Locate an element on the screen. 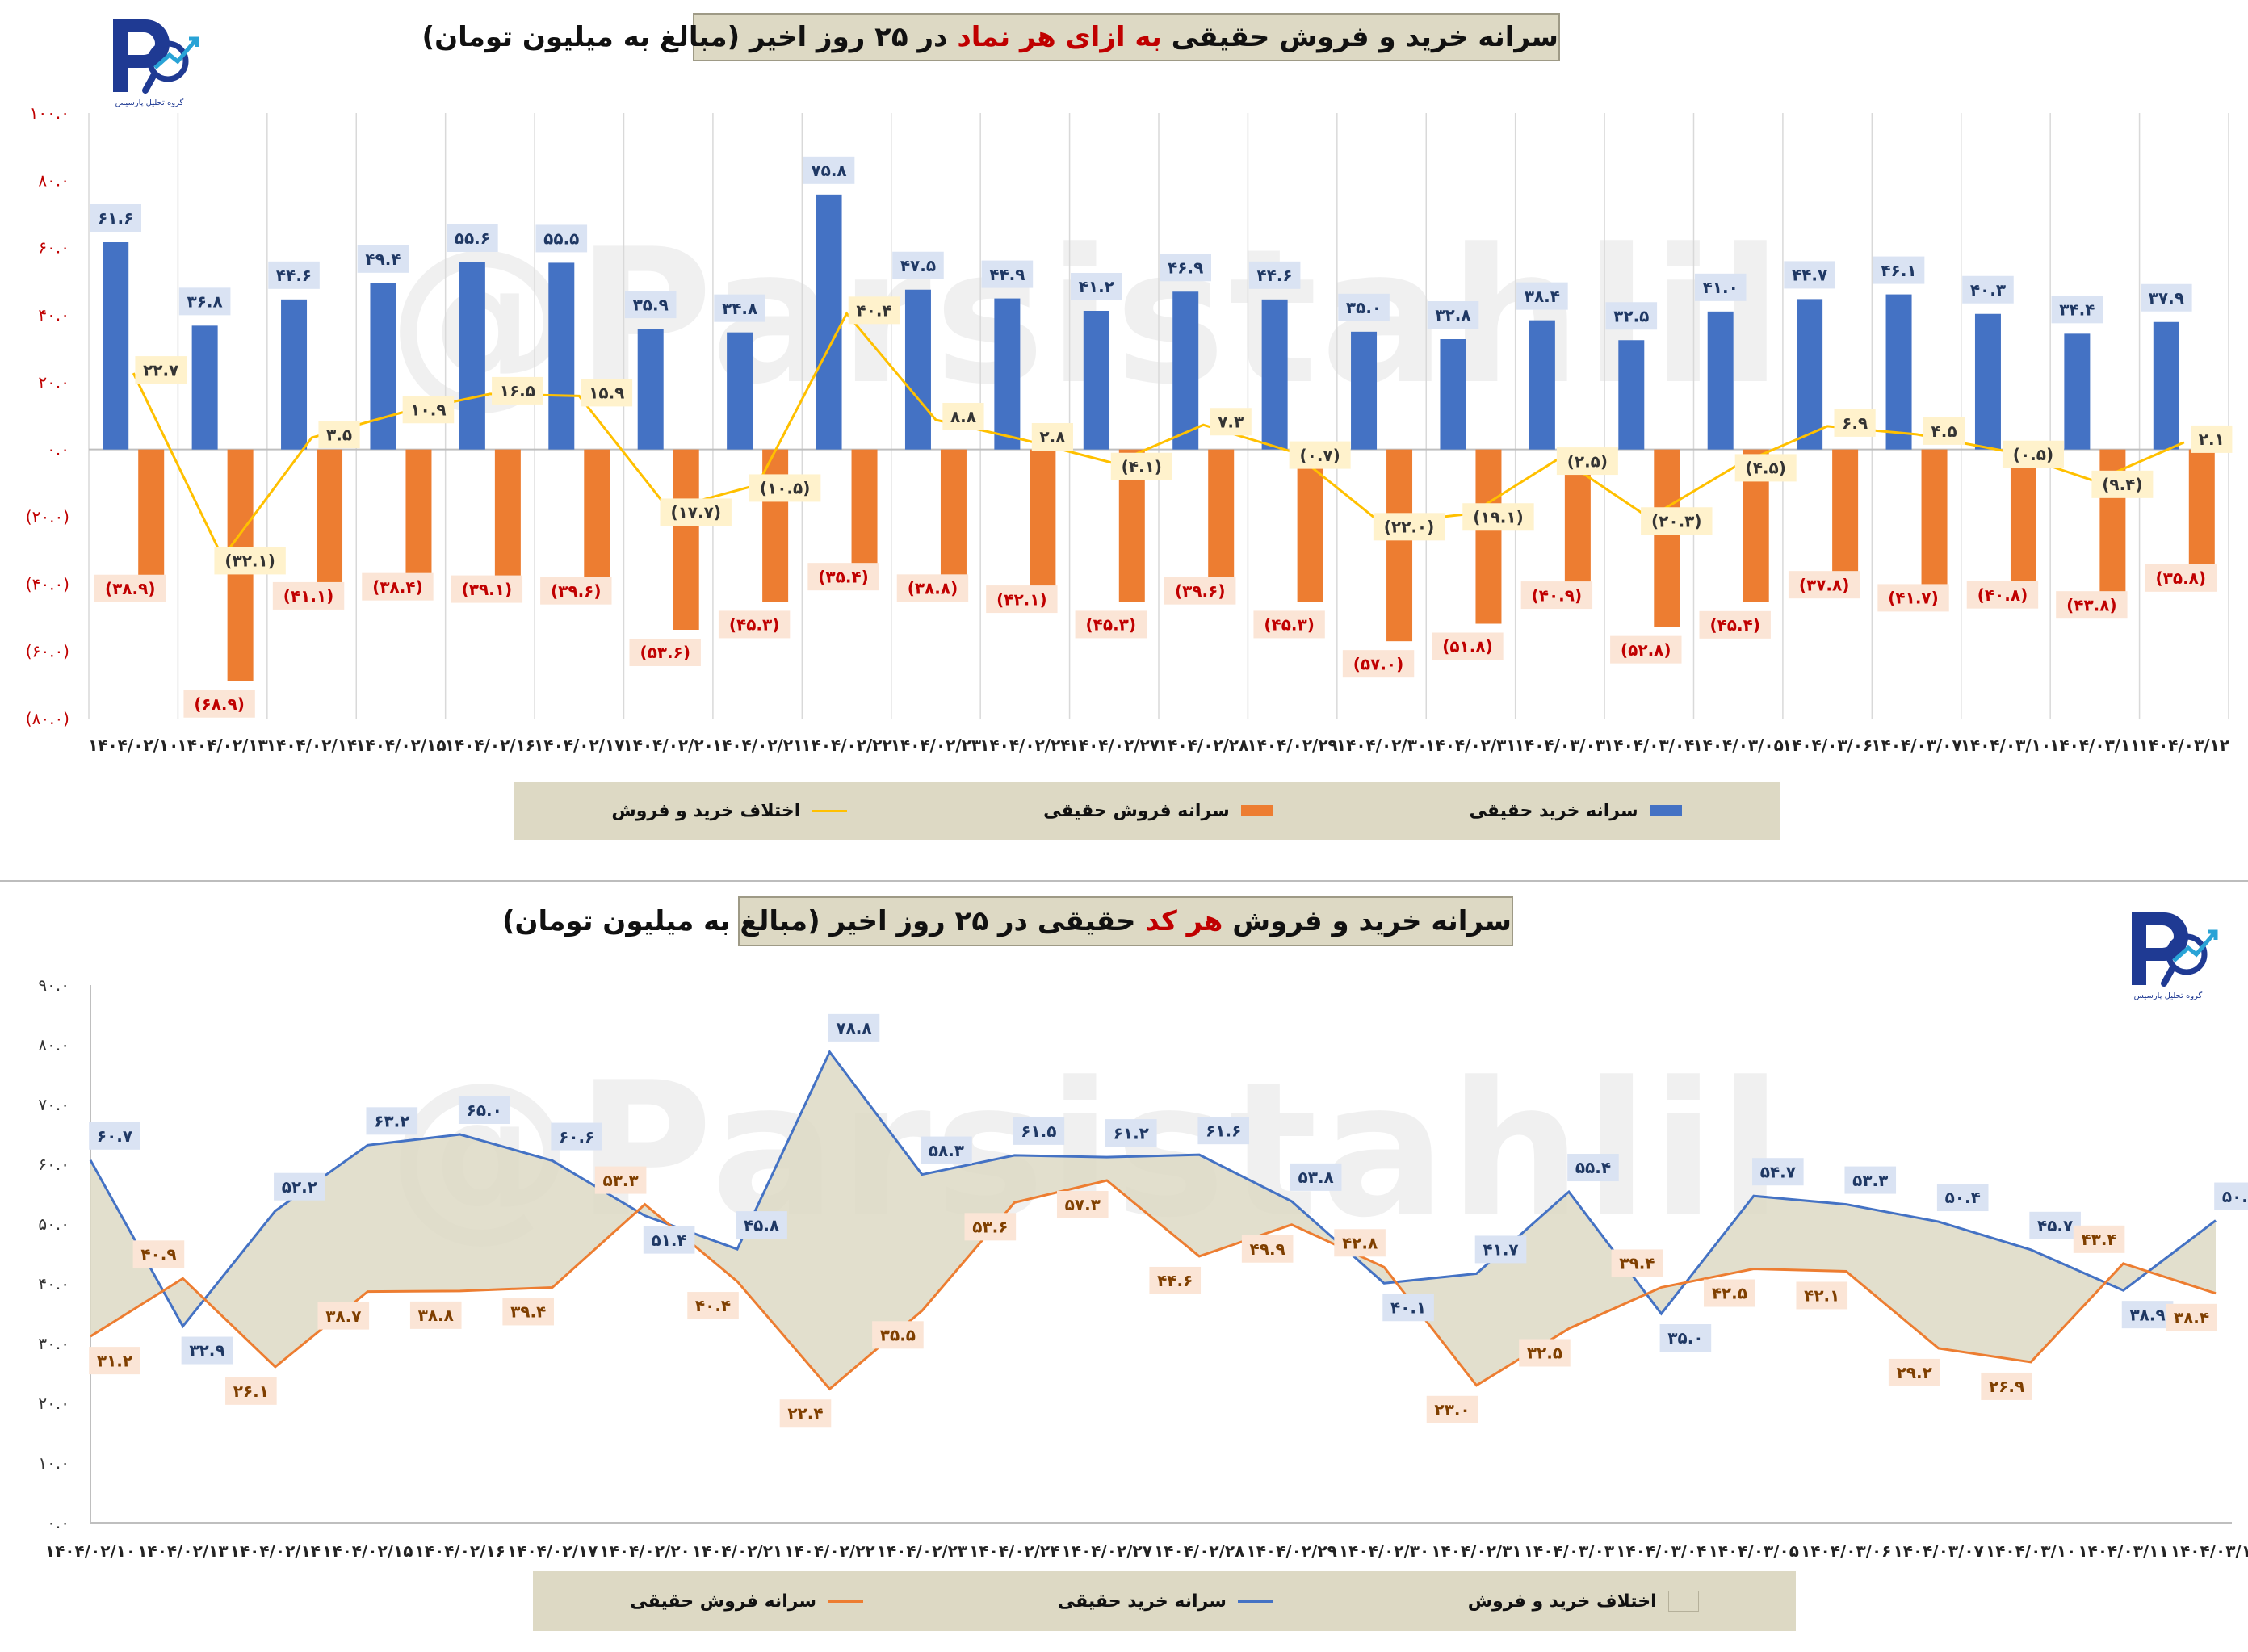 The height and width of the screenshot is (1652, 2248). data-label-buy: ۵۵.۴ is located at coordinates (1593, 1167).